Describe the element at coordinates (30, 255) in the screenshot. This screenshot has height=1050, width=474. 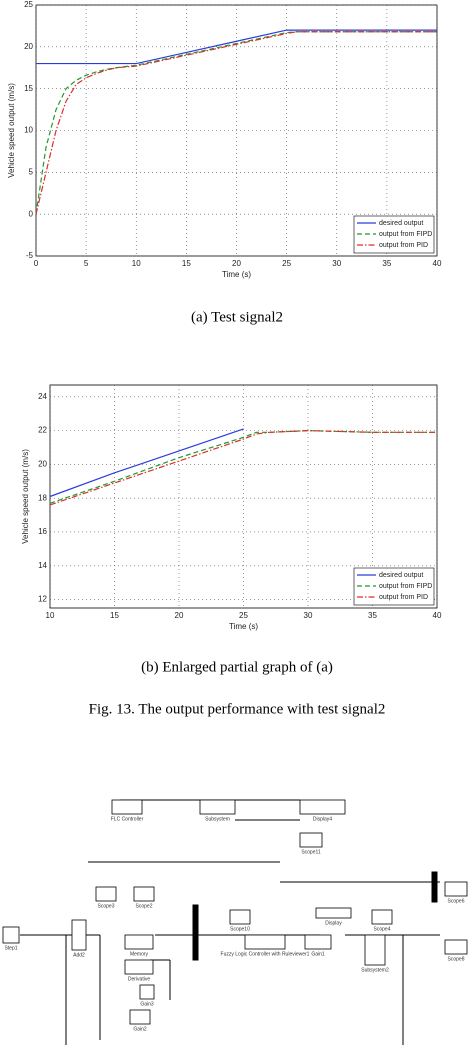
I see `y-tick-label: -5` at that location.